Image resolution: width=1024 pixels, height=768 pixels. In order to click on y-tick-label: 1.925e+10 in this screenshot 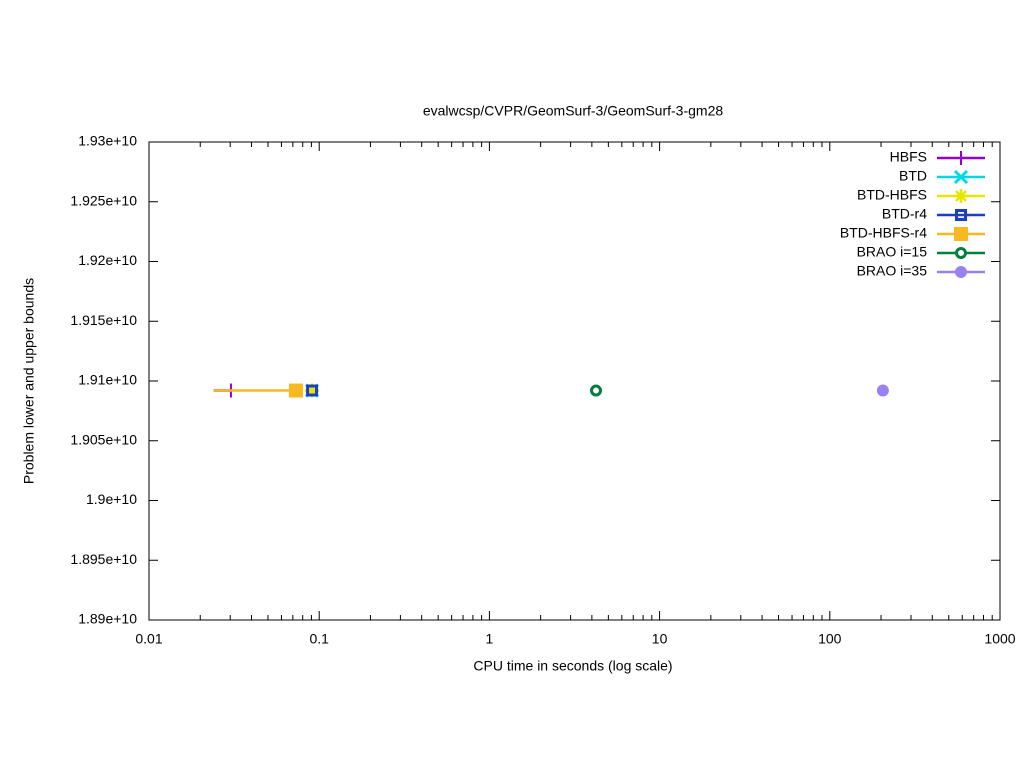, I will do `click(103, 200)`.